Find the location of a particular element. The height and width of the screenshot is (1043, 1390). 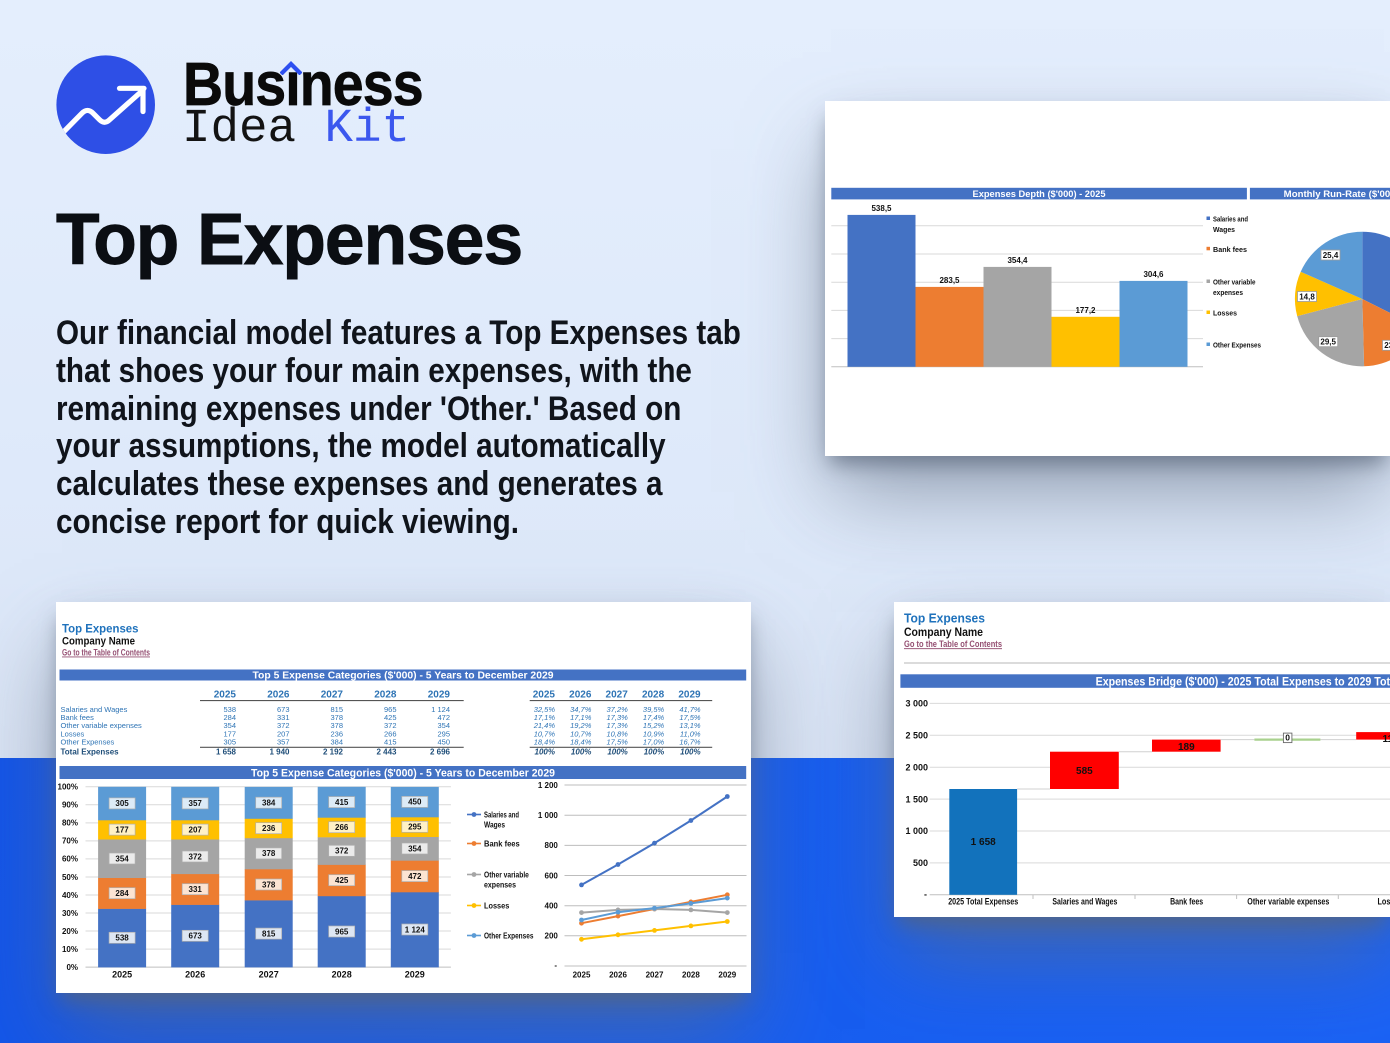

svg-text: 450 is located at coordinates (443, 741).